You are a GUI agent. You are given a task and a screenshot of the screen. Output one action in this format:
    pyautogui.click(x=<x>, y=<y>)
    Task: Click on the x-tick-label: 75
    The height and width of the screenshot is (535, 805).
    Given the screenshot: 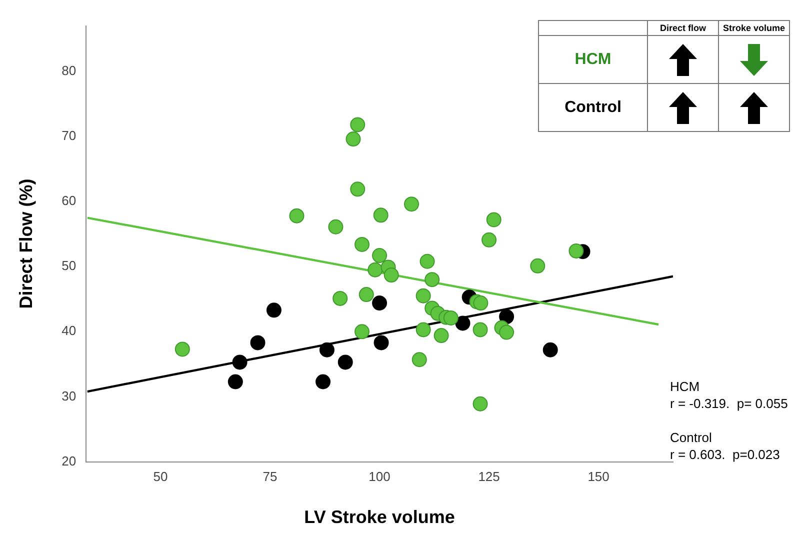 What is the action you would take?
    pyautogui.click(x=270, y=476)
    